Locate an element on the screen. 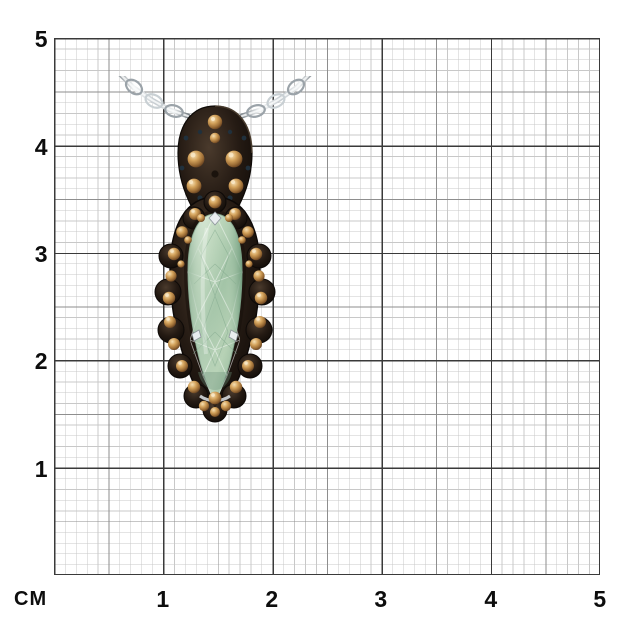  y-axis-tick-3: 3 is located at coordinates (41, 254).